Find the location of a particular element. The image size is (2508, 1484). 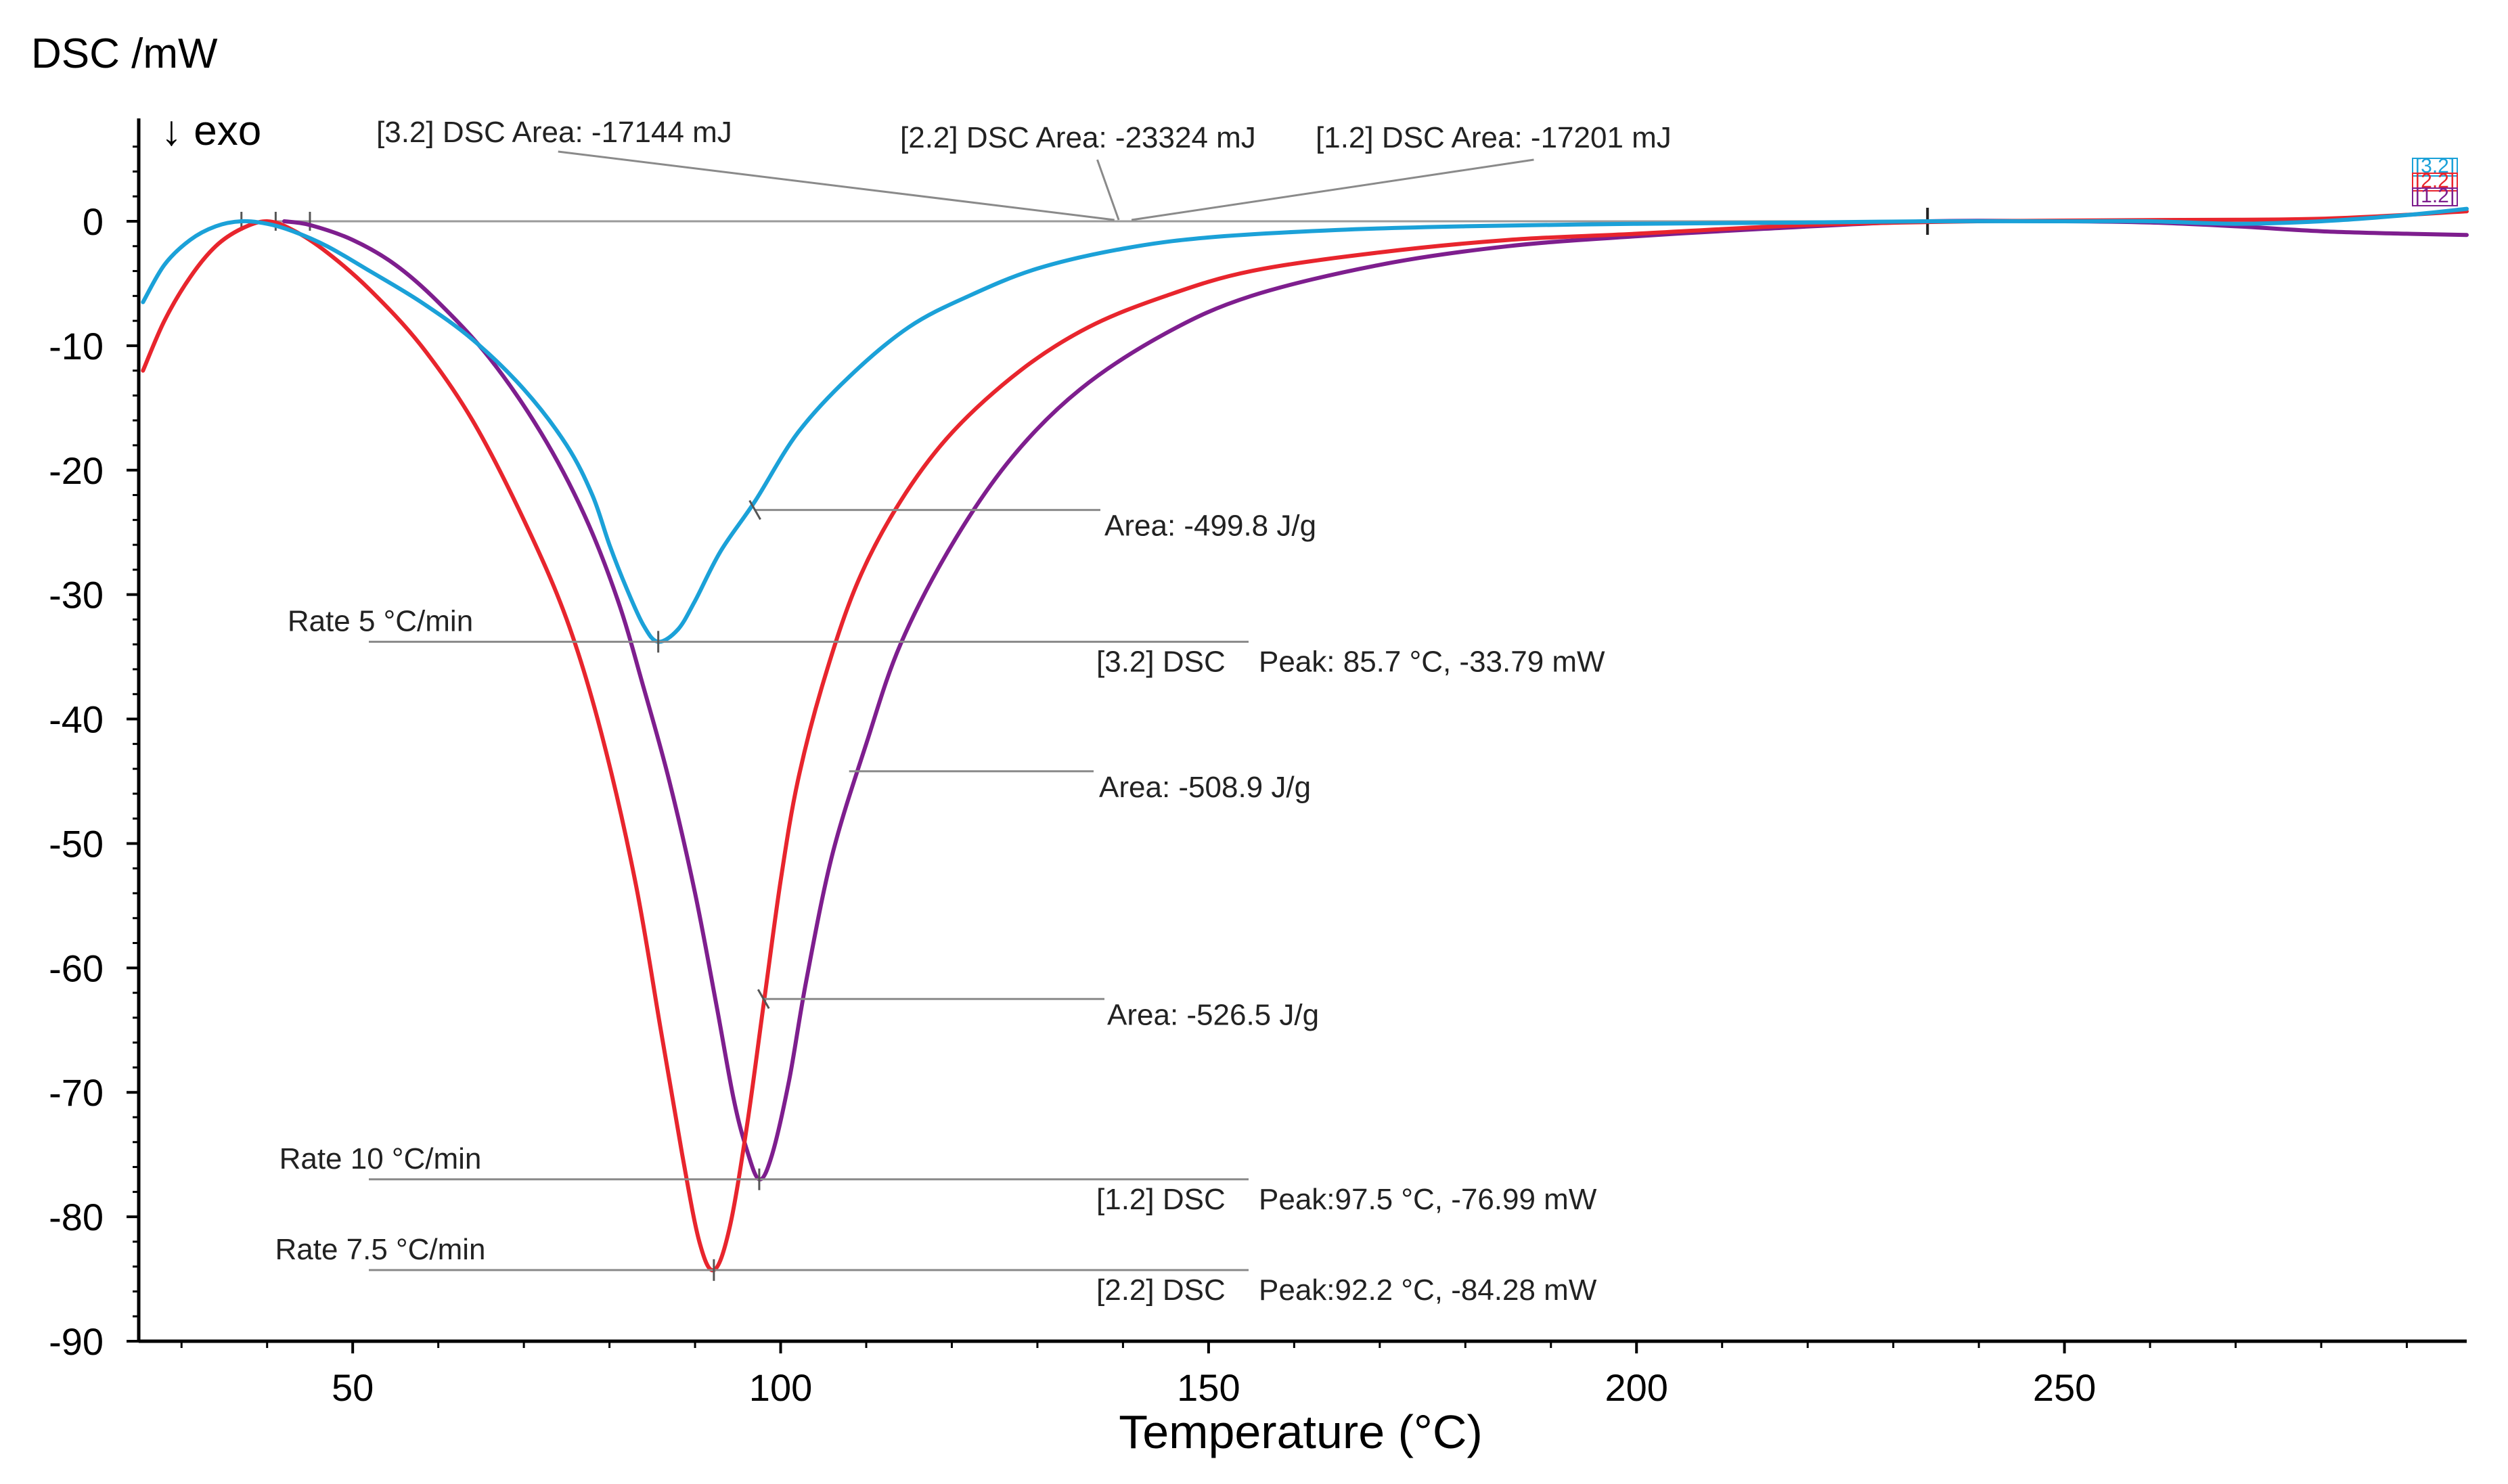

y-tick-label: -20 is located at coordinates (76, 470).